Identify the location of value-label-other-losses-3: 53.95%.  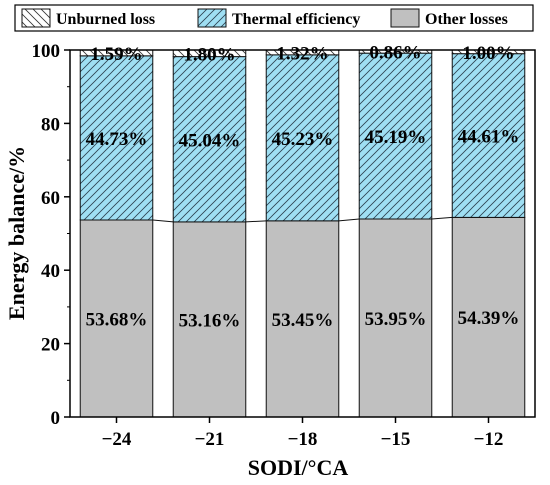
(396, 319).